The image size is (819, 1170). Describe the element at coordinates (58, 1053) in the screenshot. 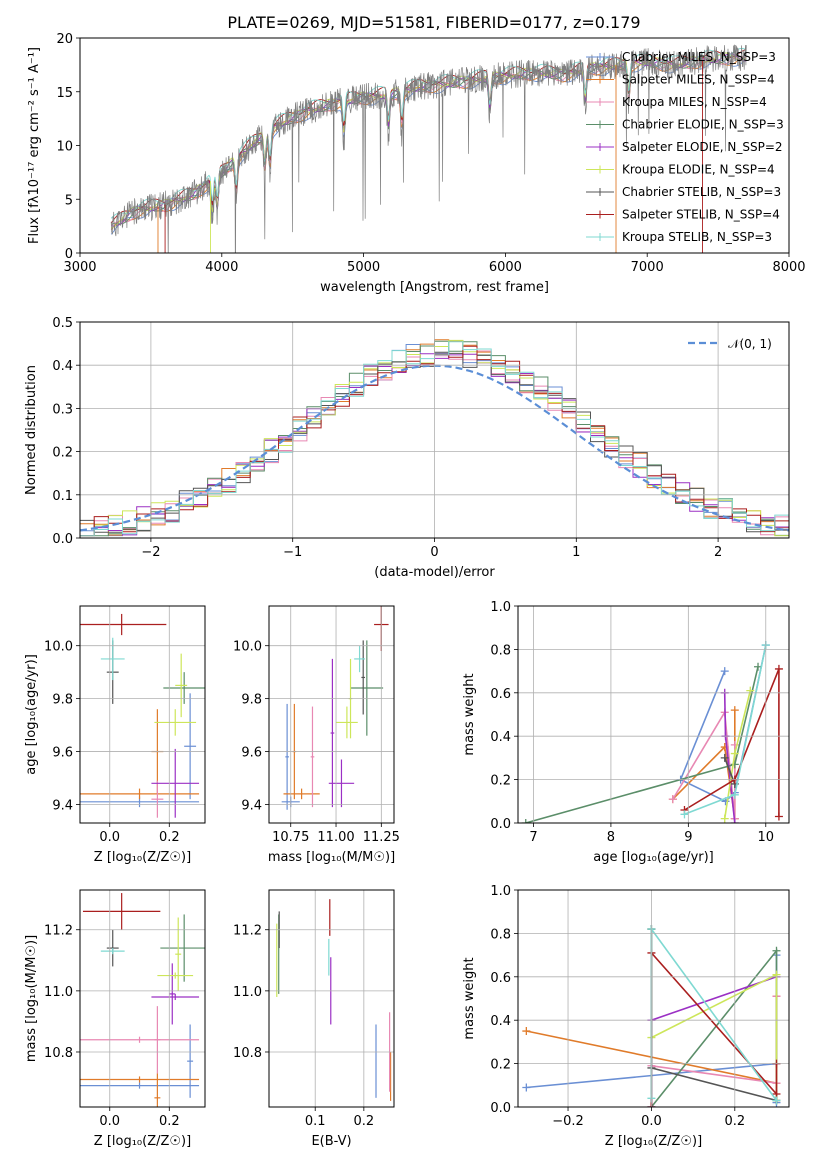

I see `y-tick-label: 10.8` at that location.